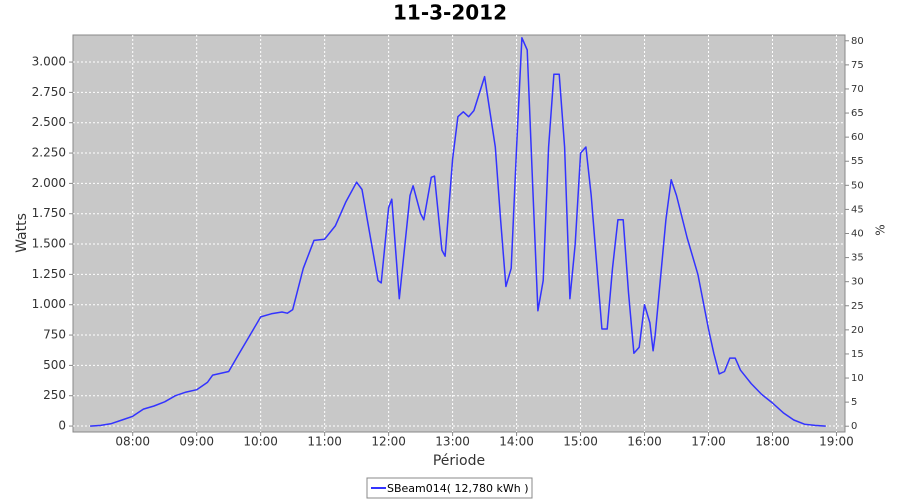  Describe the element at coordinates (49, 304) in the screenshot. I see `y-tick-label: 1.000` at that location.